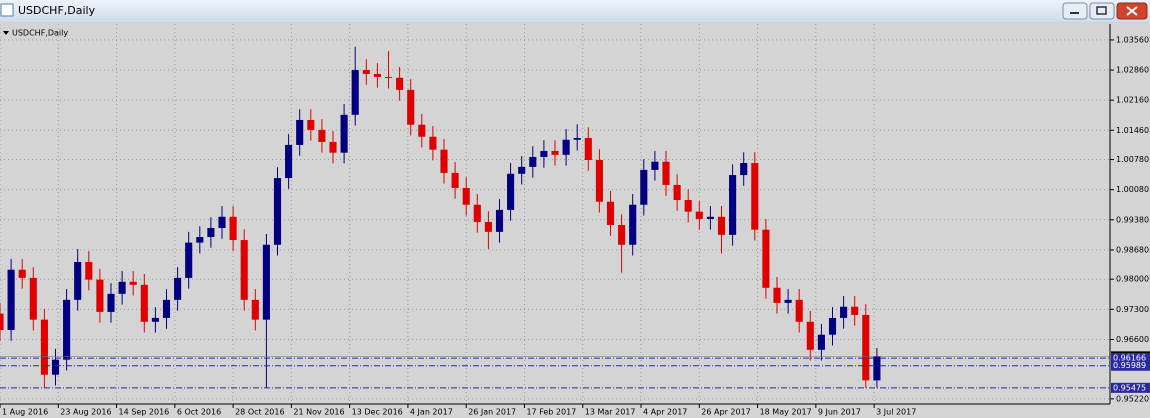 The width and height of the screenshot is (1150, 418). I want to click on x-tick-label: 26 Jan 2017, so click(492, 412).